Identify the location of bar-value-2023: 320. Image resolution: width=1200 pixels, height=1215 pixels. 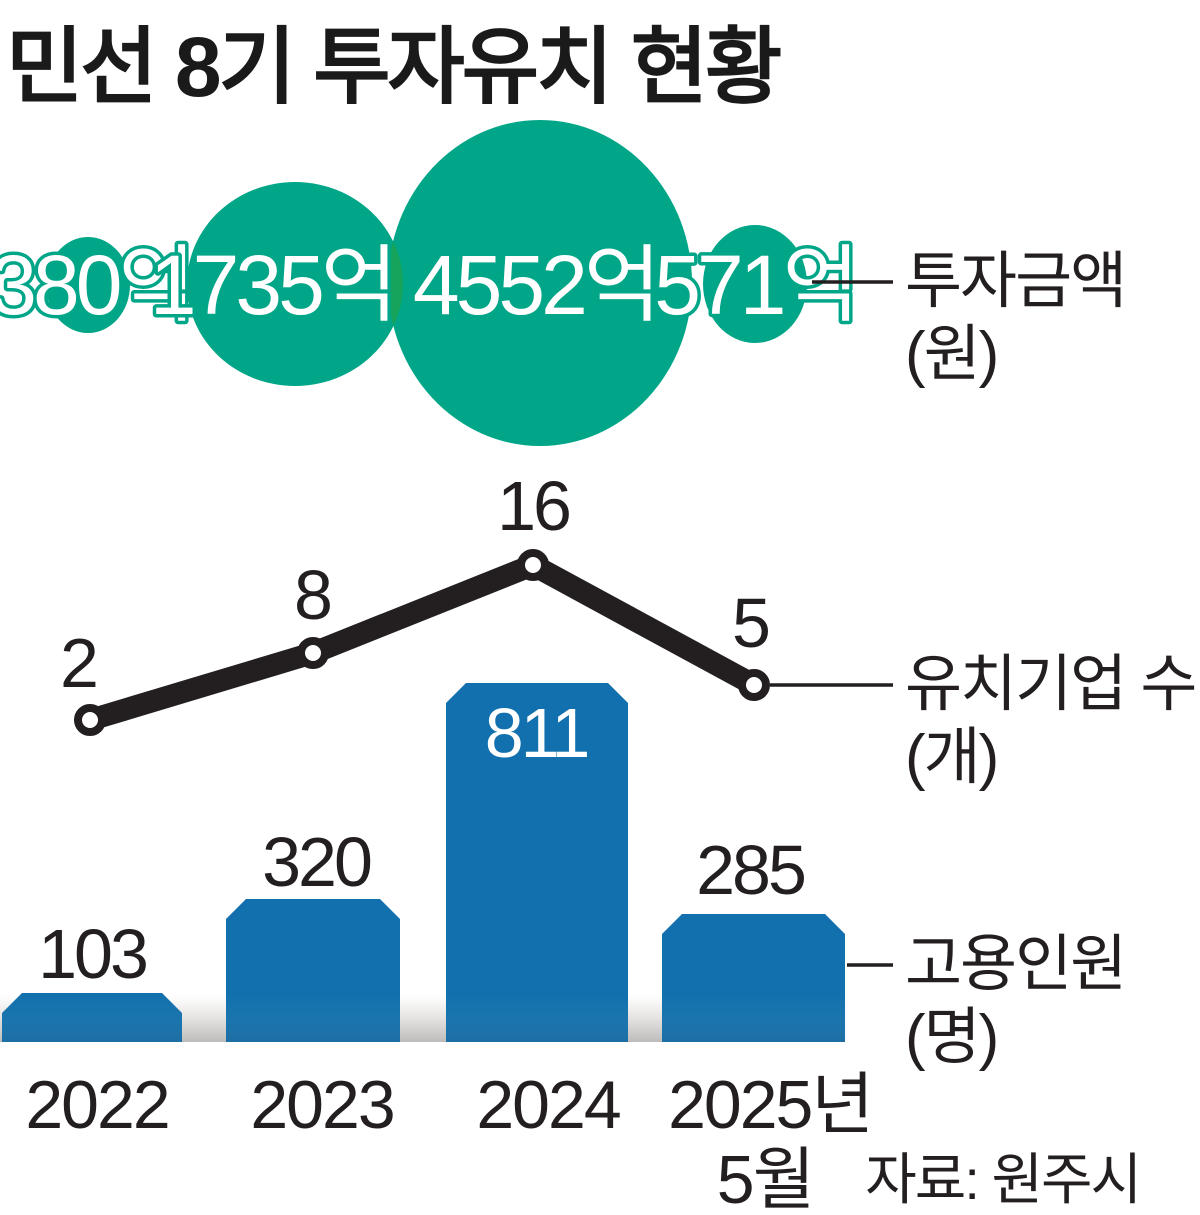
(316, 862).